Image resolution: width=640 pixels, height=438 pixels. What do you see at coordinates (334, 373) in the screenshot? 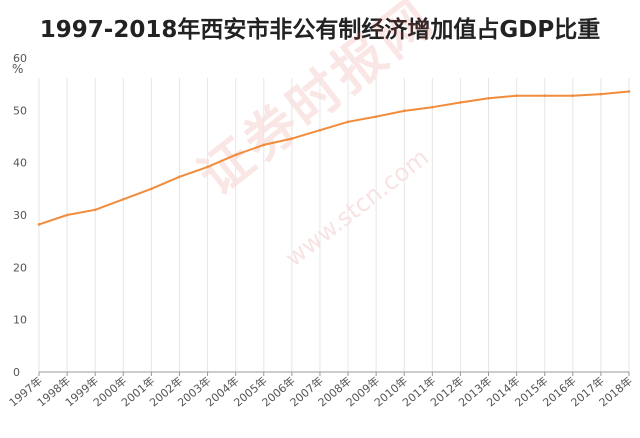
I see `axes` at bounding box center [334, 373].